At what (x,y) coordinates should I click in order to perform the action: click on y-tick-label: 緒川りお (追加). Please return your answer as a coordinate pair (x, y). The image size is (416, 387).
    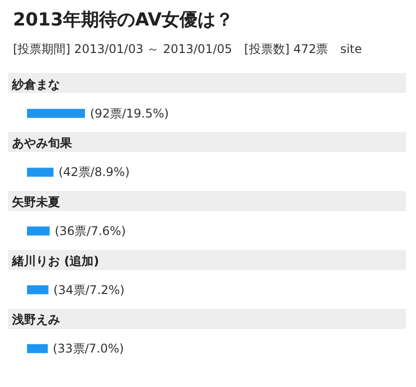
    Looking at the image, I should click on (55, 261).